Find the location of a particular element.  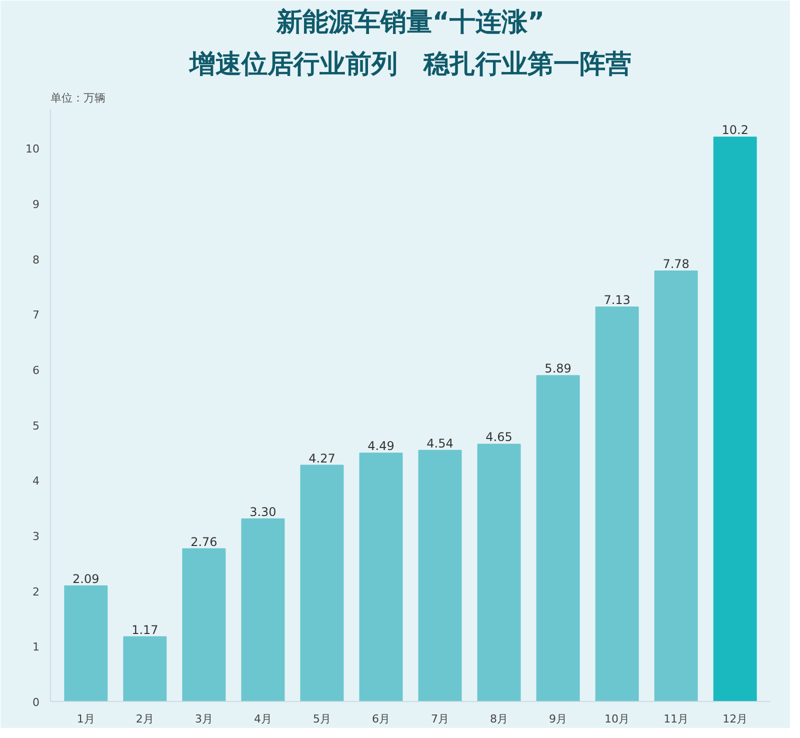

data-label: 1.17 is located at coordinates (145, 629).